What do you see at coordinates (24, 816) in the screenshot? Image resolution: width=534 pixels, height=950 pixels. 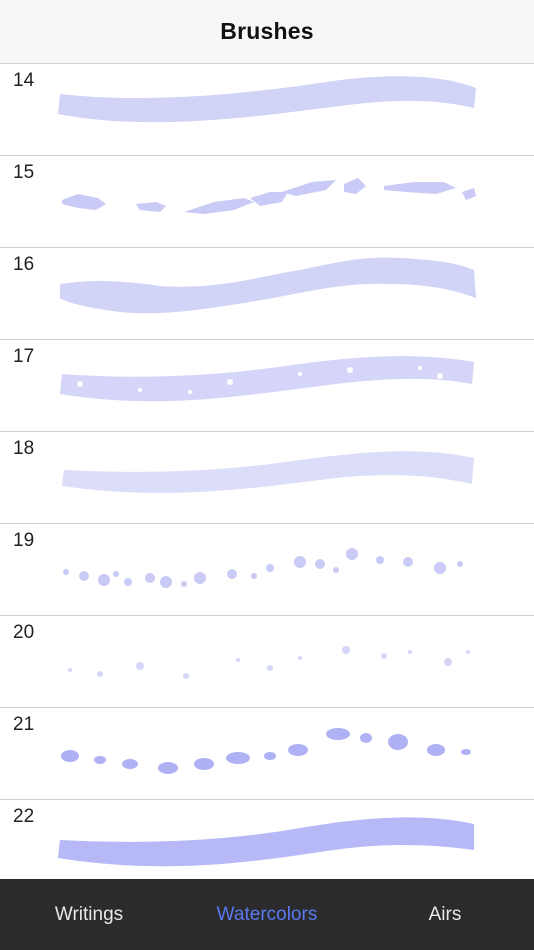 I see `brush-number: 22` at bounding box center [24, 816].